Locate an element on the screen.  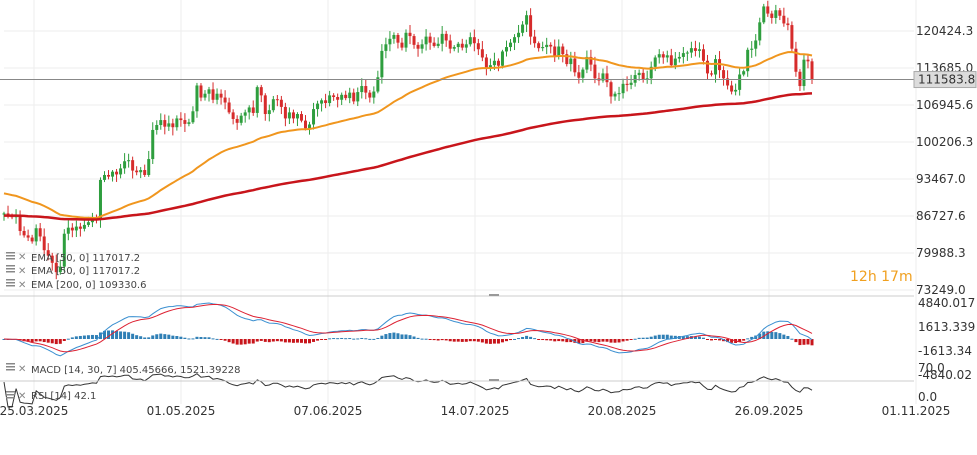
rsi-resize-handle is located at coordinates (494, 380).